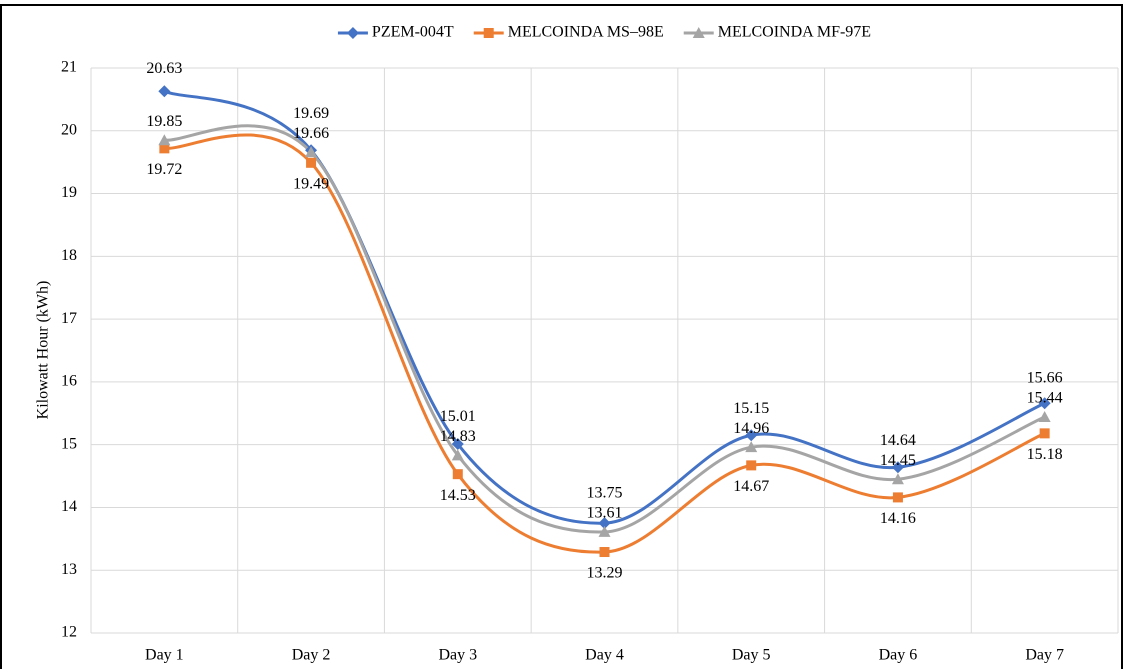  What do you see at coordinates (751, 655) in the screenshot?
I see `x-tick-label: Day 5` at bounding box center [751, 655].